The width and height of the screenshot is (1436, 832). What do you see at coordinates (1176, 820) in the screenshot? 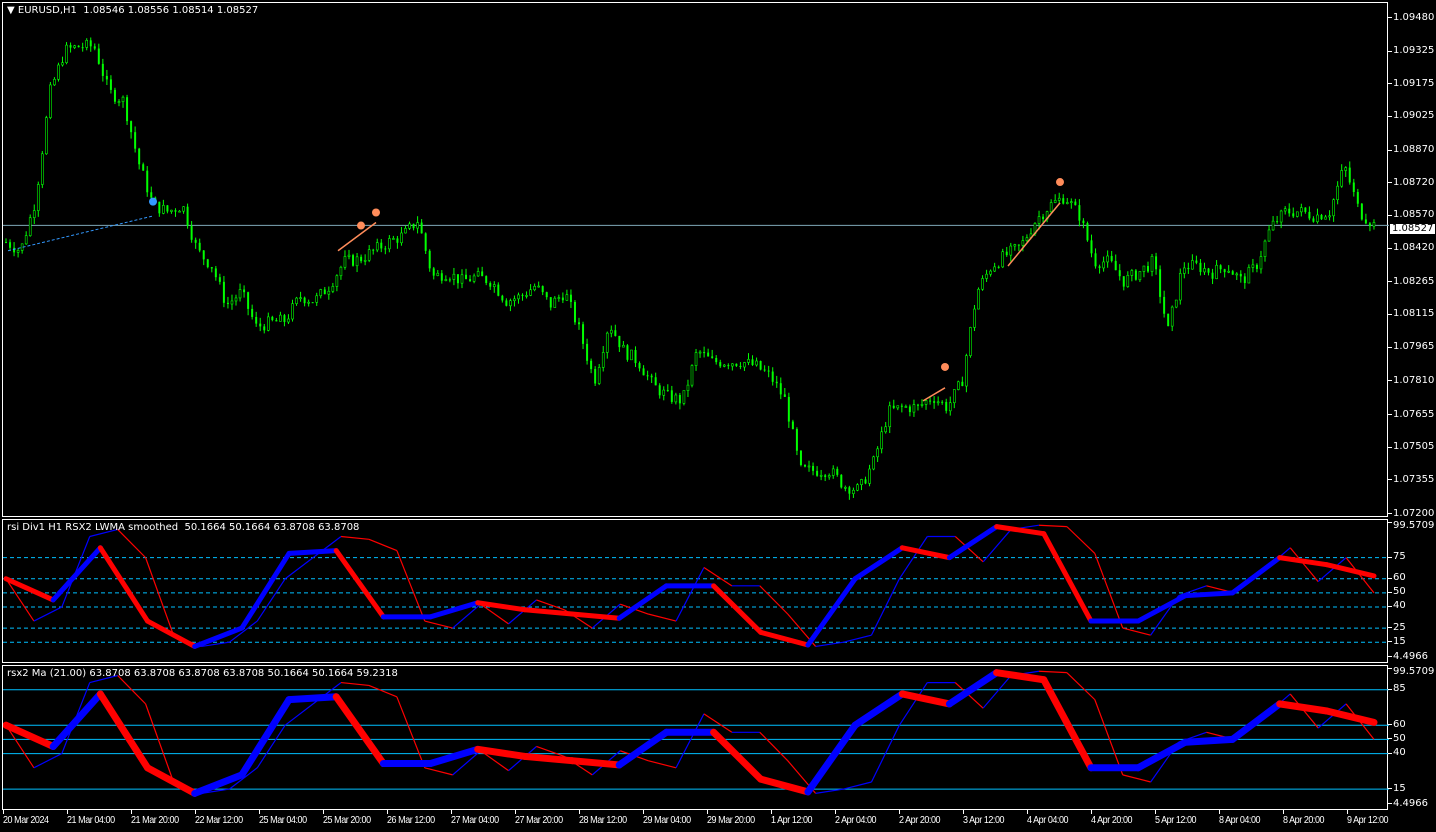
I see `time-axis-label: 5 Apr 12:00` at bounding box center [1176, 820].